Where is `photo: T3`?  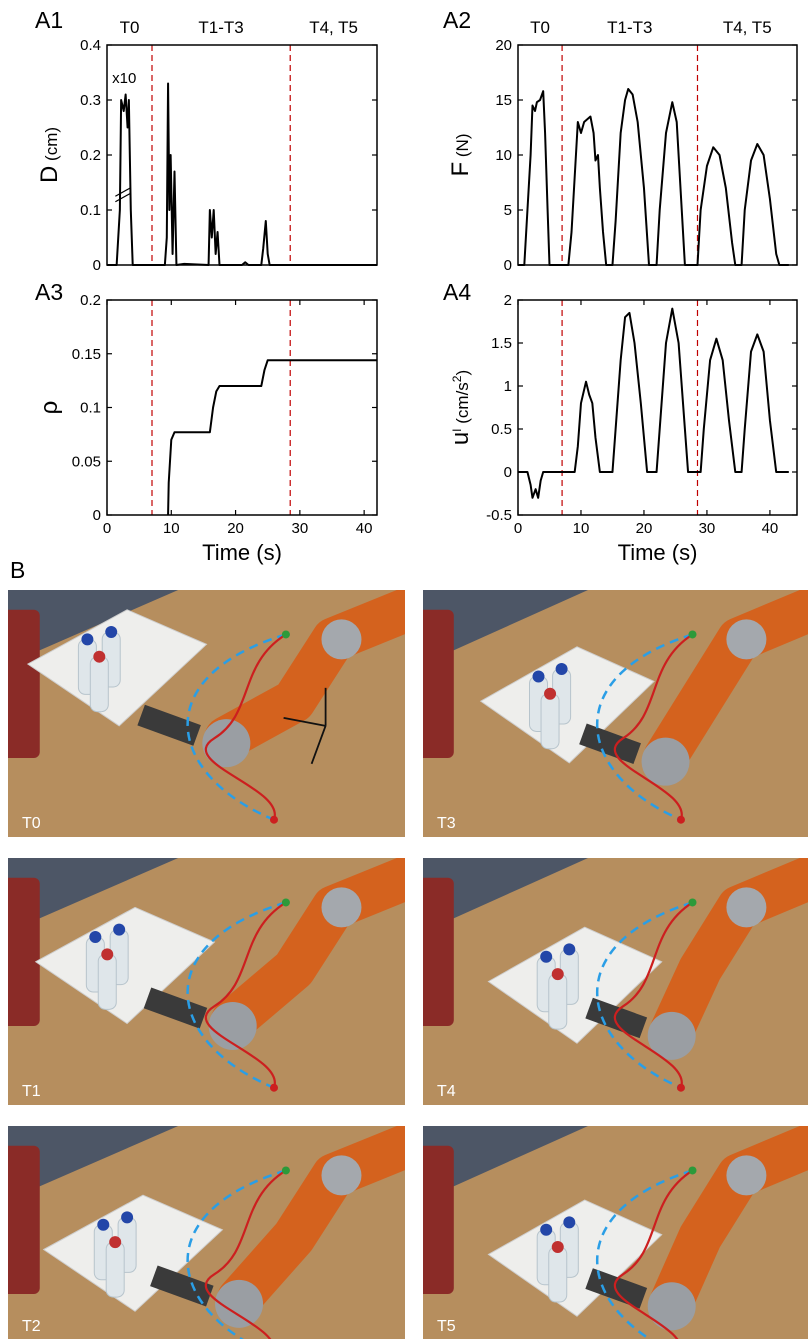
photo: T3 is located at coordinates (615, 713).